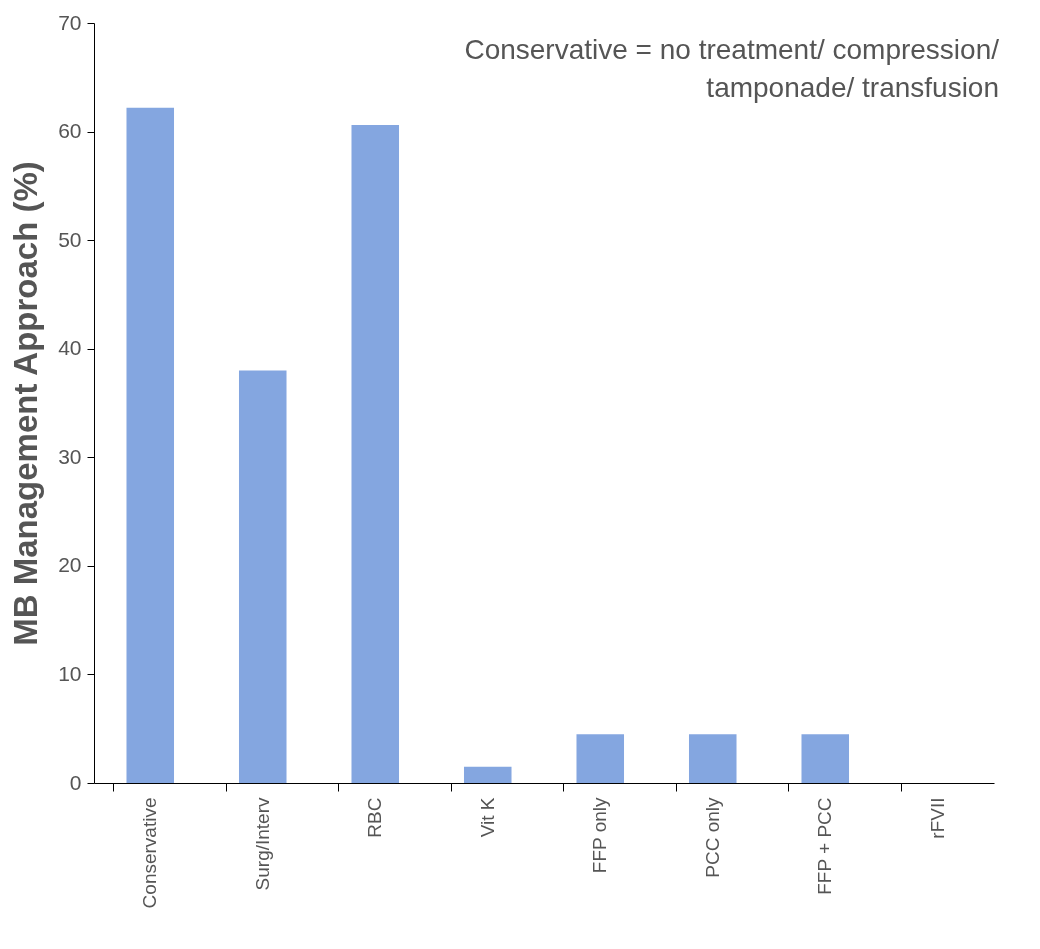 This screenshot has width=1040, height=949. I want to click on x-tick-label: FFP + PCC, so click(825, 846).